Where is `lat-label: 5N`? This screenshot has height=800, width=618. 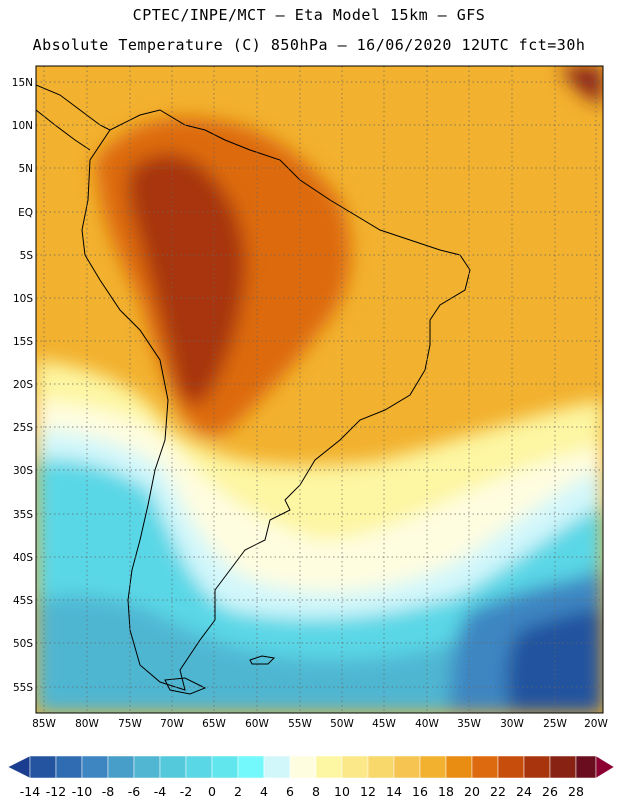
lat-label: 5N is located at coordinates (25, 169).